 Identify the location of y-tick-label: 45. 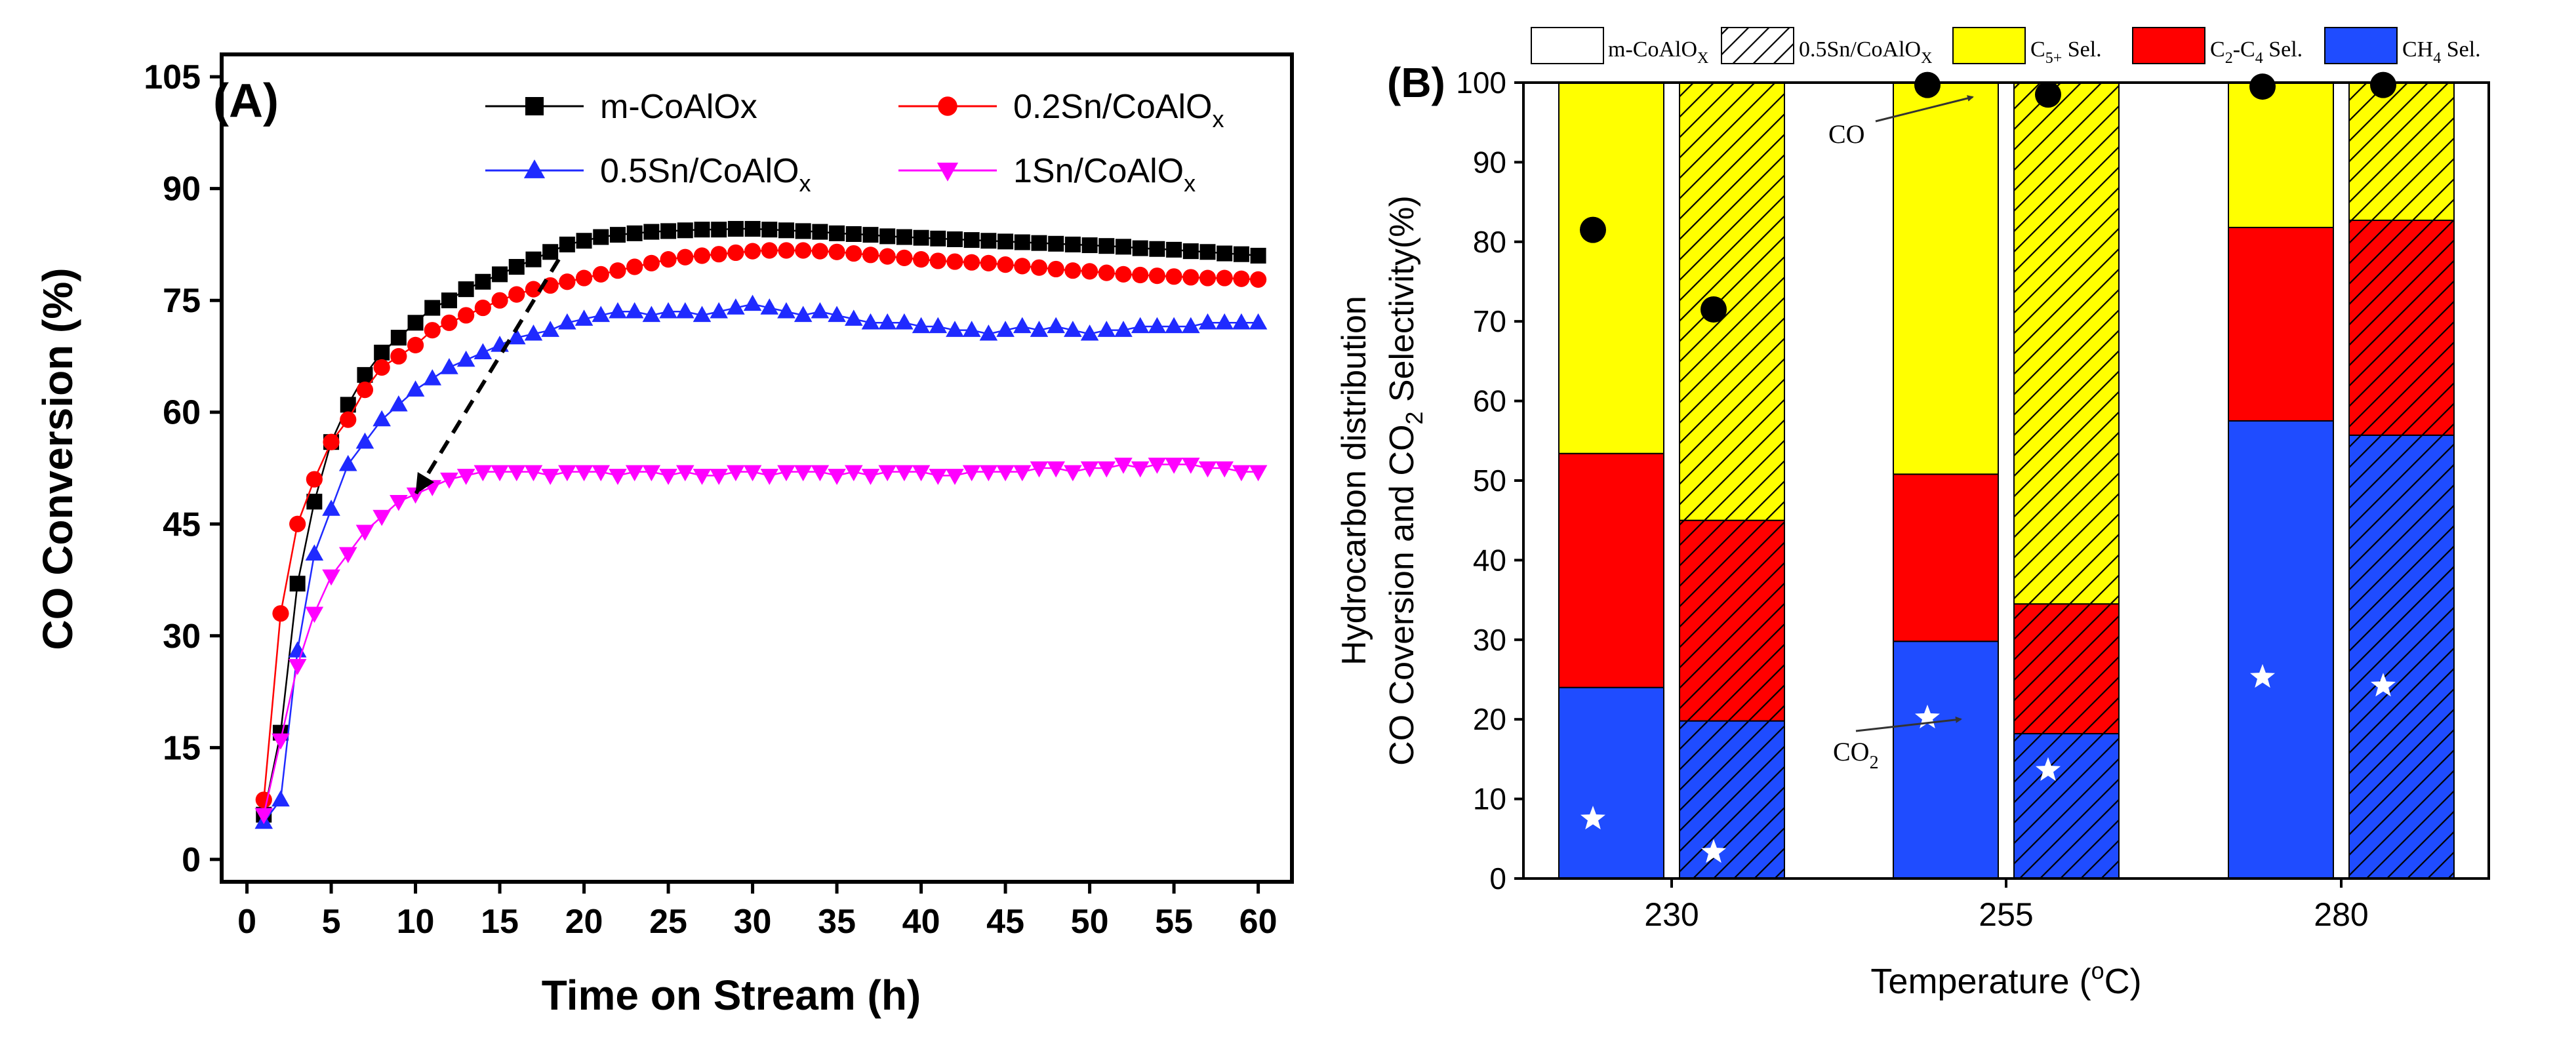
(182, 524).